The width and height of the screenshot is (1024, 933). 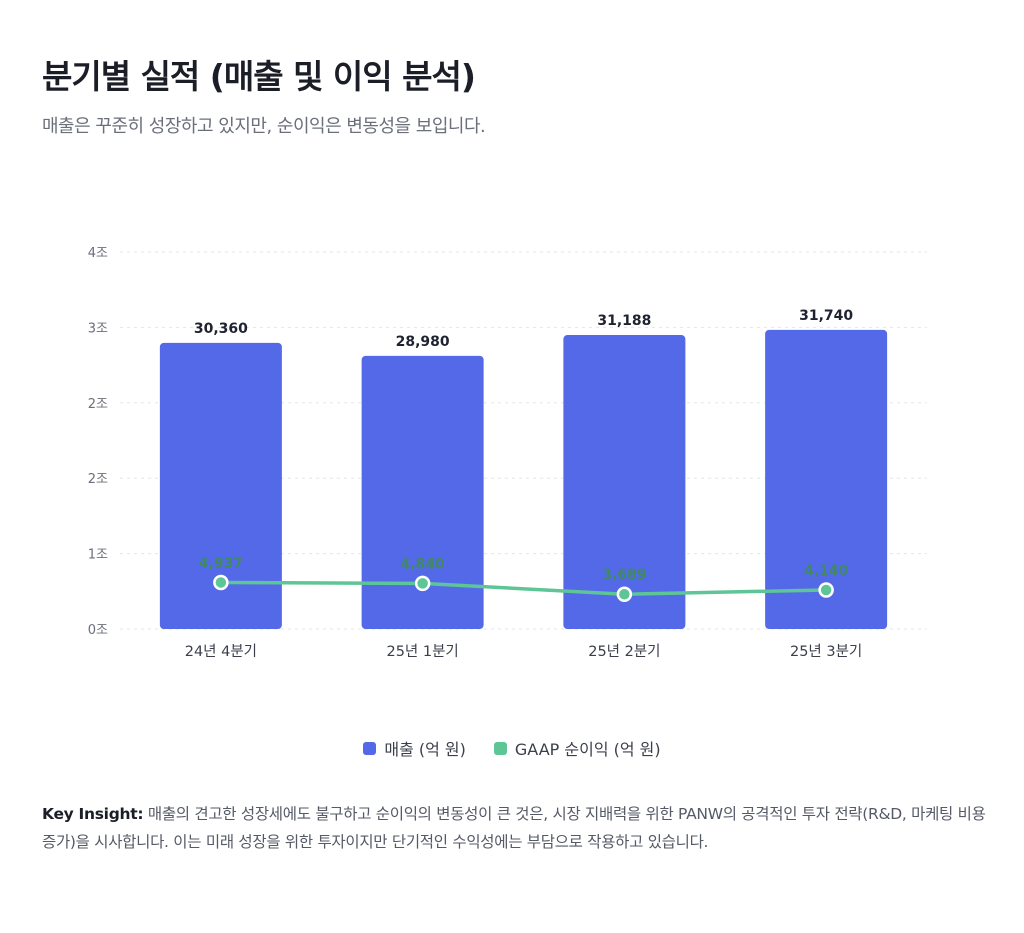 I want to click on legend-item-net-income: GAAP 순이익 (억 원), so click(x=577, y=748).